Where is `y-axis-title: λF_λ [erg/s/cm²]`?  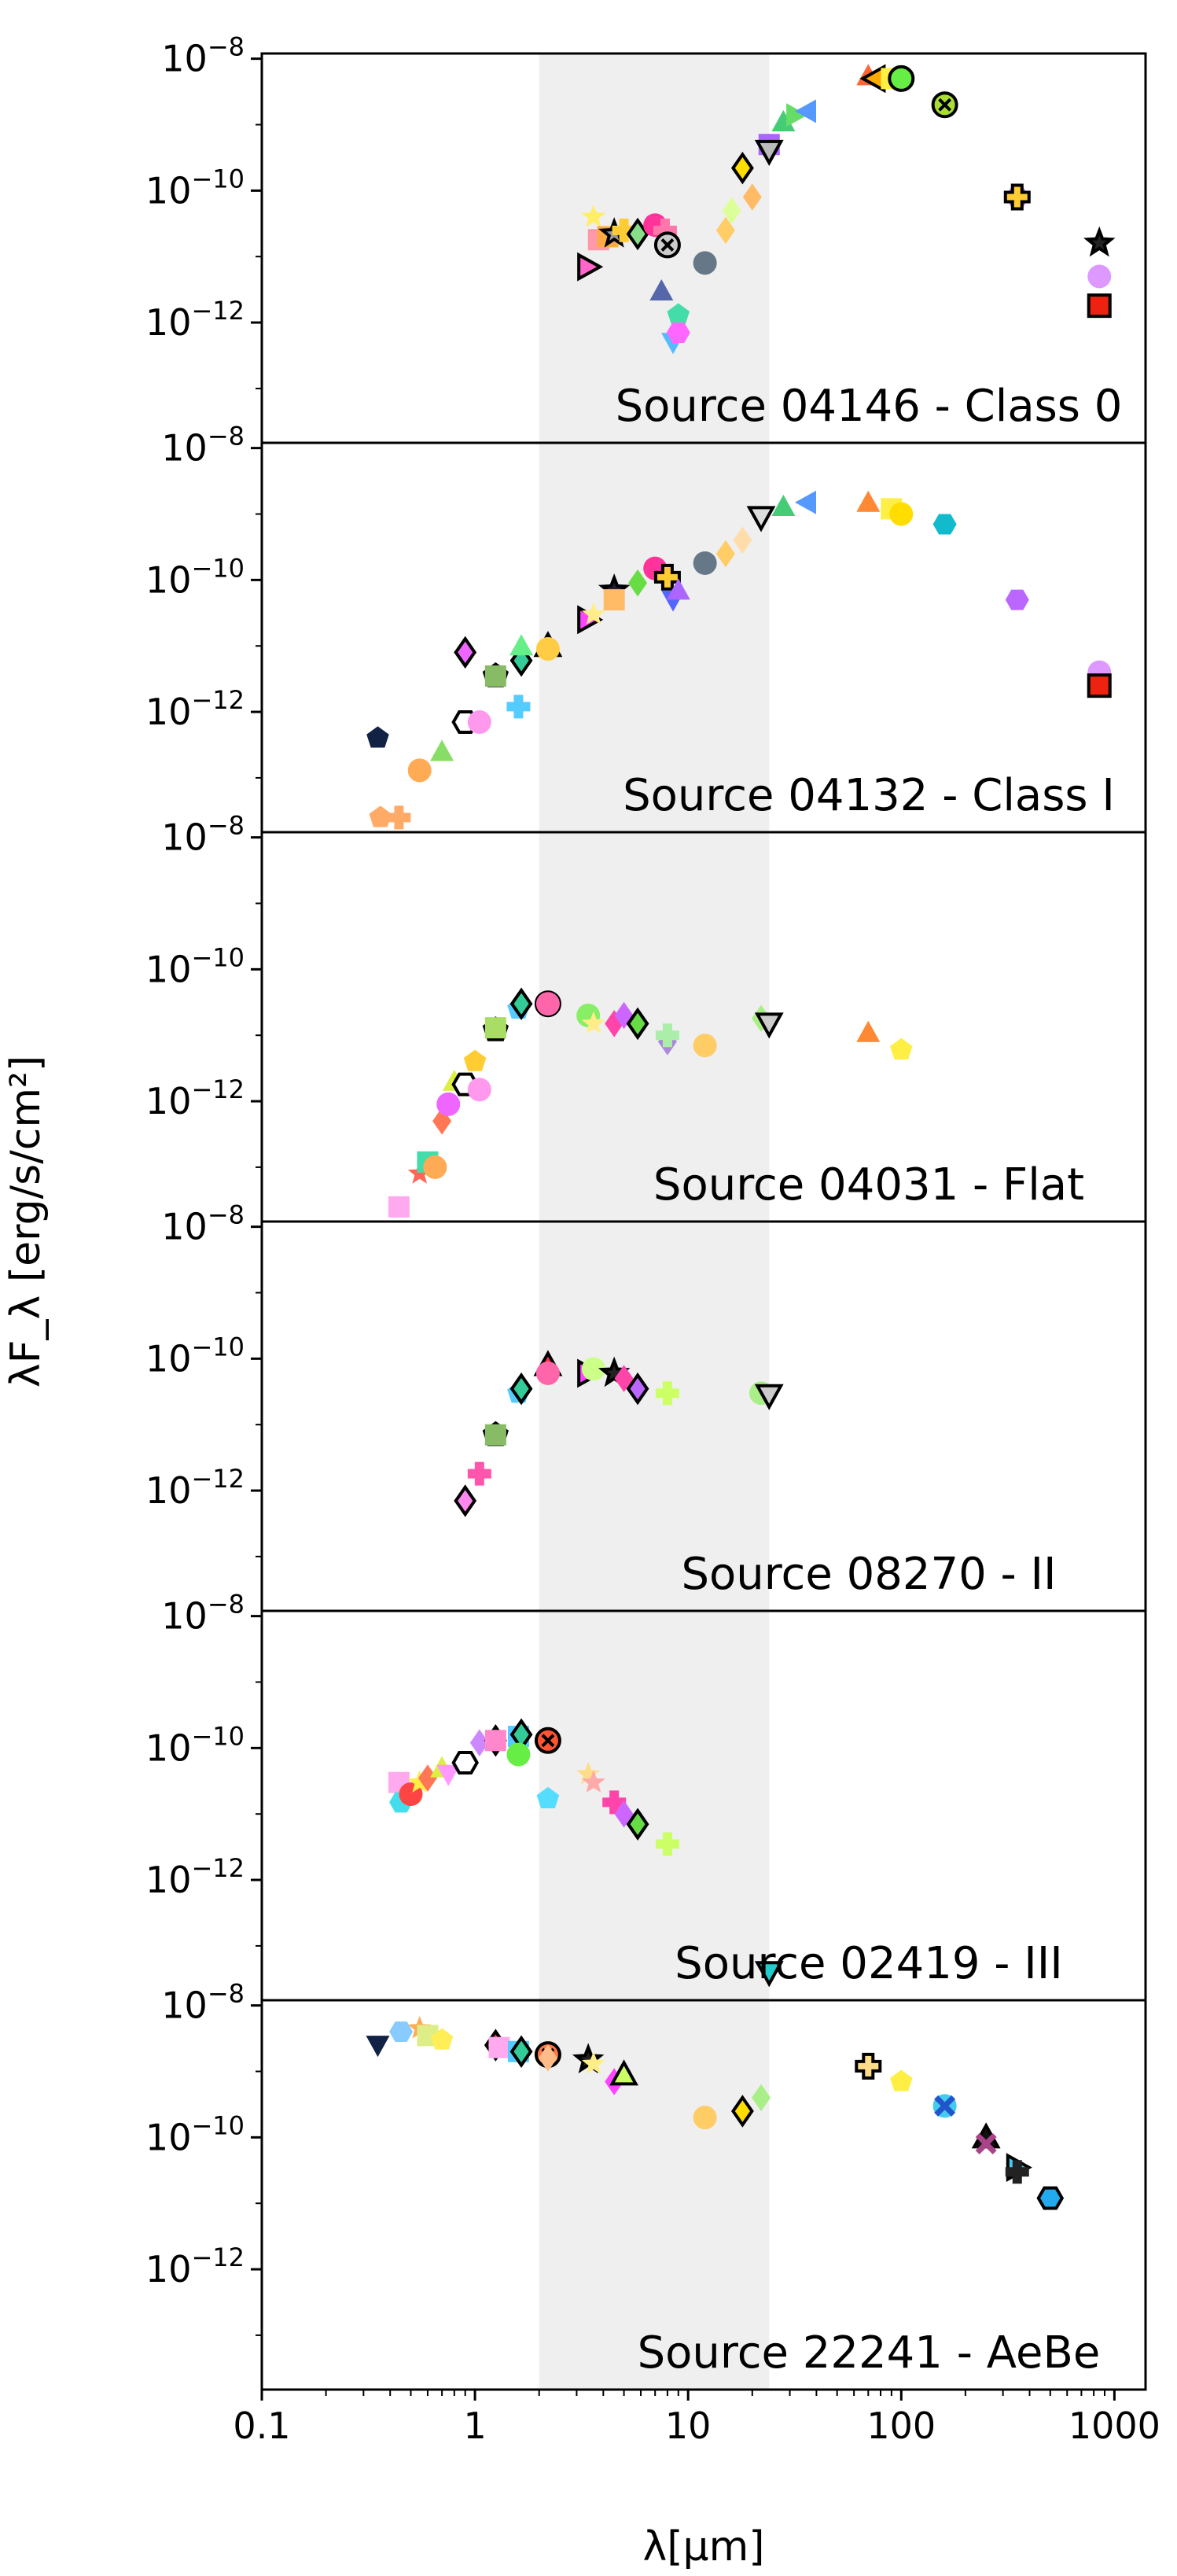 y-axis-title: λF_λ [erg/s/cm²] is located at coordinates (26, 1222).